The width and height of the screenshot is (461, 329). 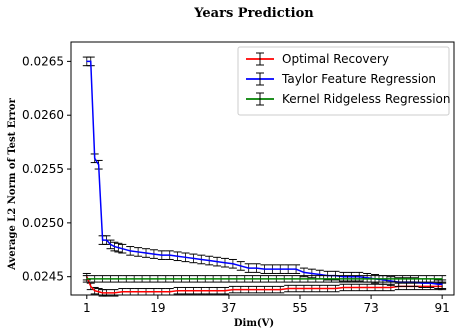 I want to click on legend-label: Kernel Ridgeless Regression, so click(x=366, y=99).